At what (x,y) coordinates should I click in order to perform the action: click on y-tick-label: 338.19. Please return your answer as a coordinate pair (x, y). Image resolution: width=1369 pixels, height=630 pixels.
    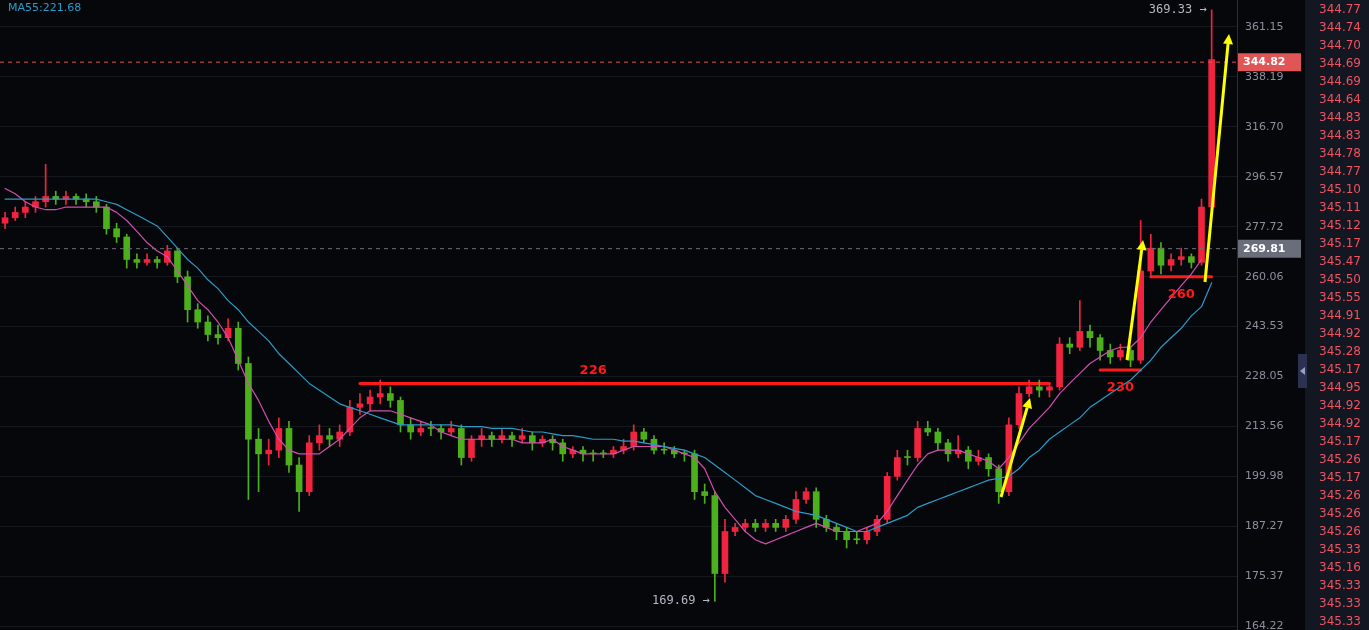
    Looking at the image, I should click on (1264, 76).